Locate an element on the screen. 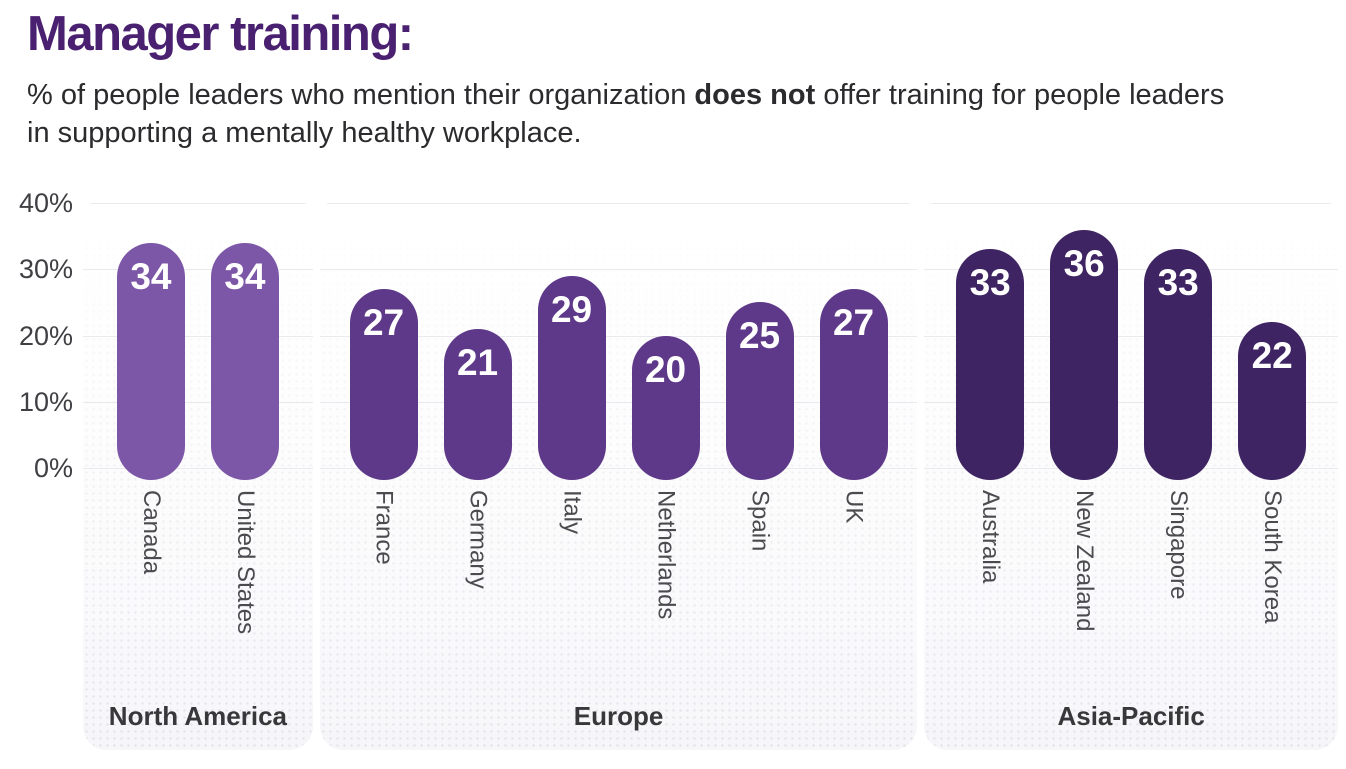 The height and width of the screenshot is (769, 1346). bar-australia: 33 is located at coordinates (990, 364).